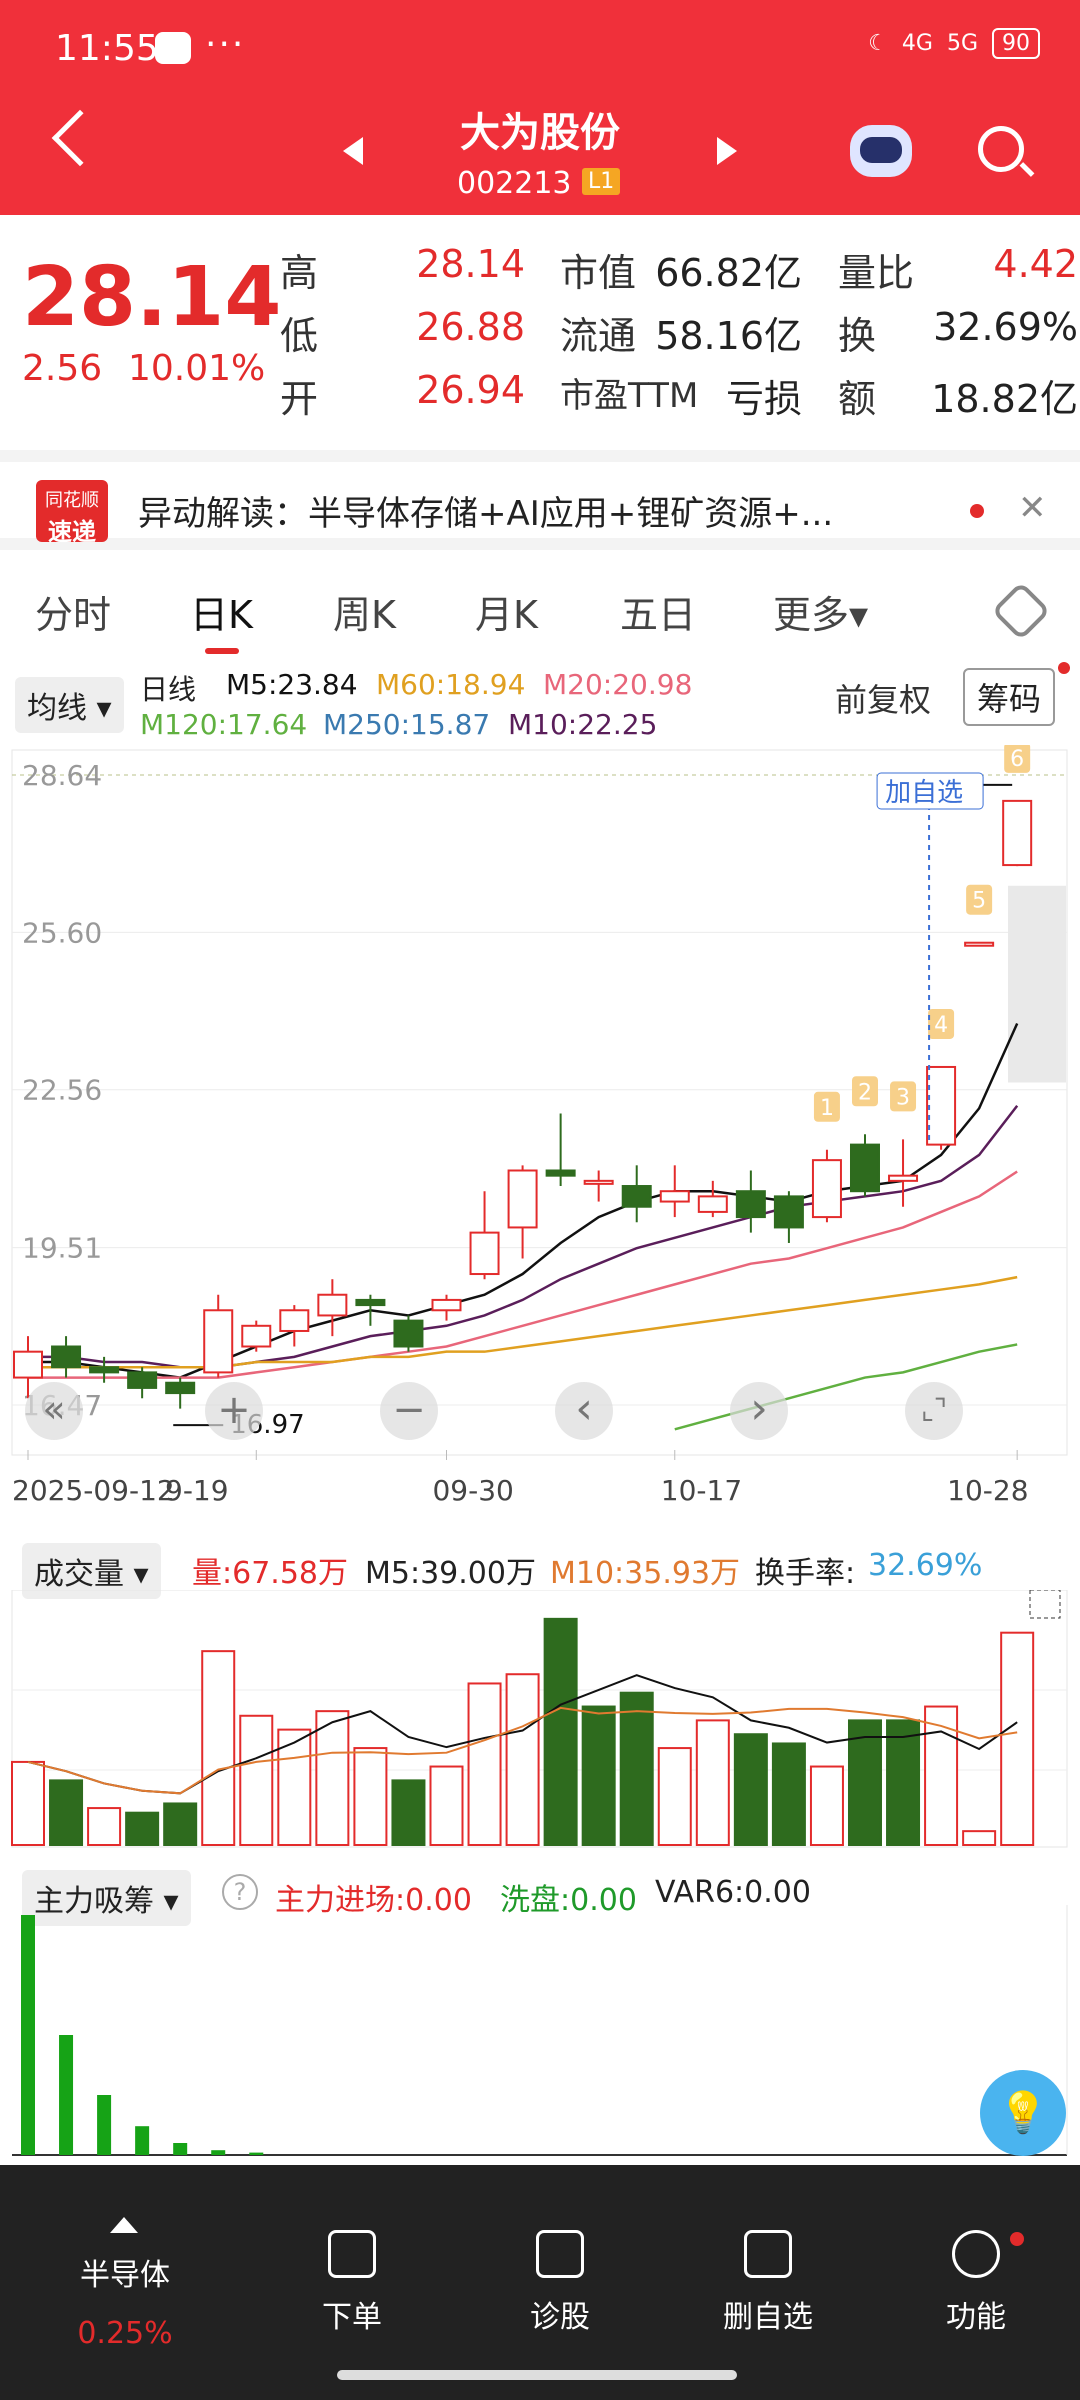  Describe the element at coordinates (352, 2283) in the screenshot. I see `order-button: 下单` at that location.